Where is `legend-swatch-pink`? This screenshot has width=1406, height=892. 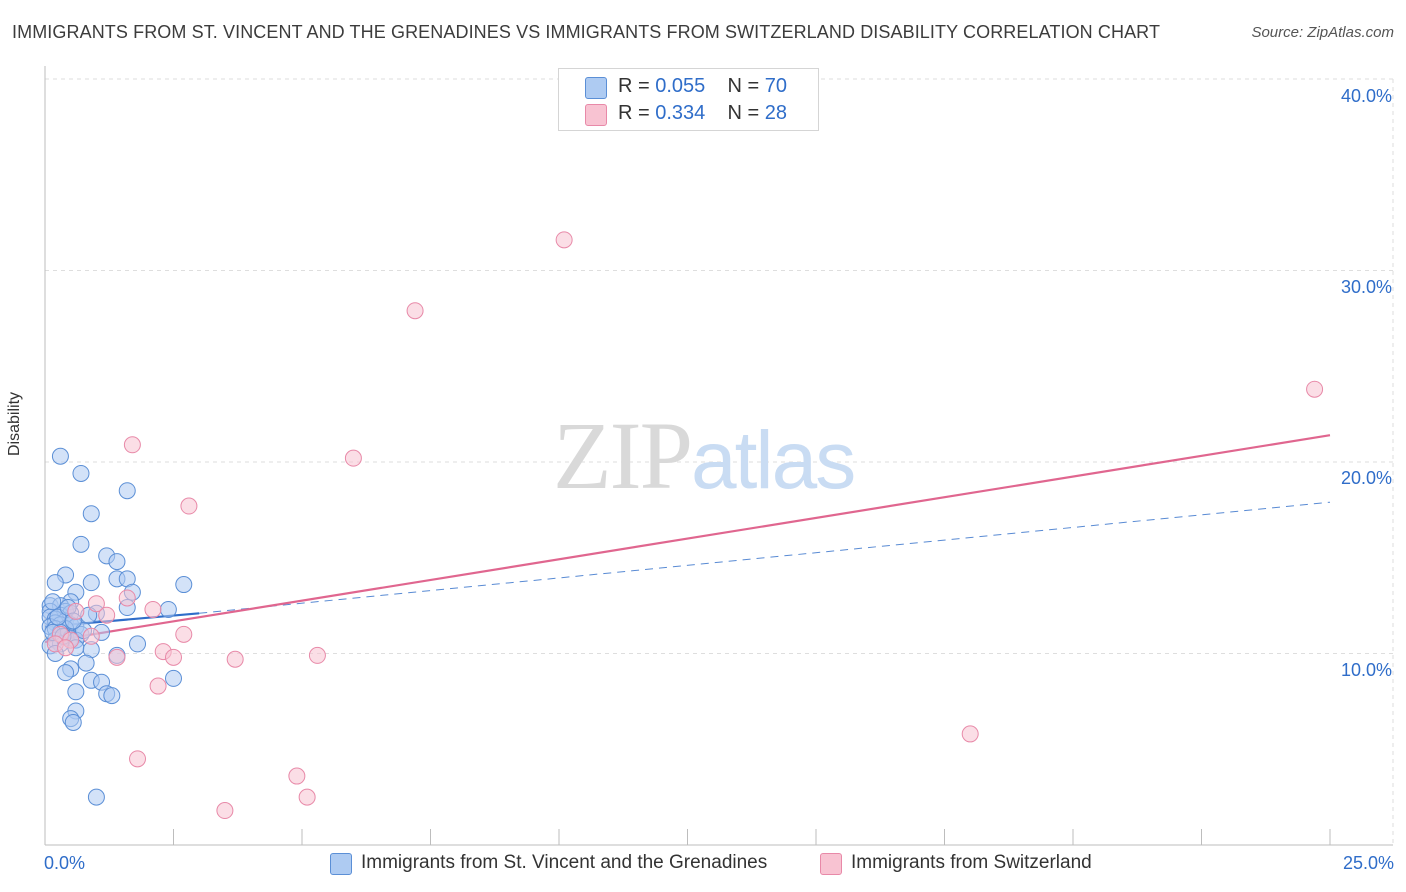 legend-swatch-pink is located at coordinates (596, 115).